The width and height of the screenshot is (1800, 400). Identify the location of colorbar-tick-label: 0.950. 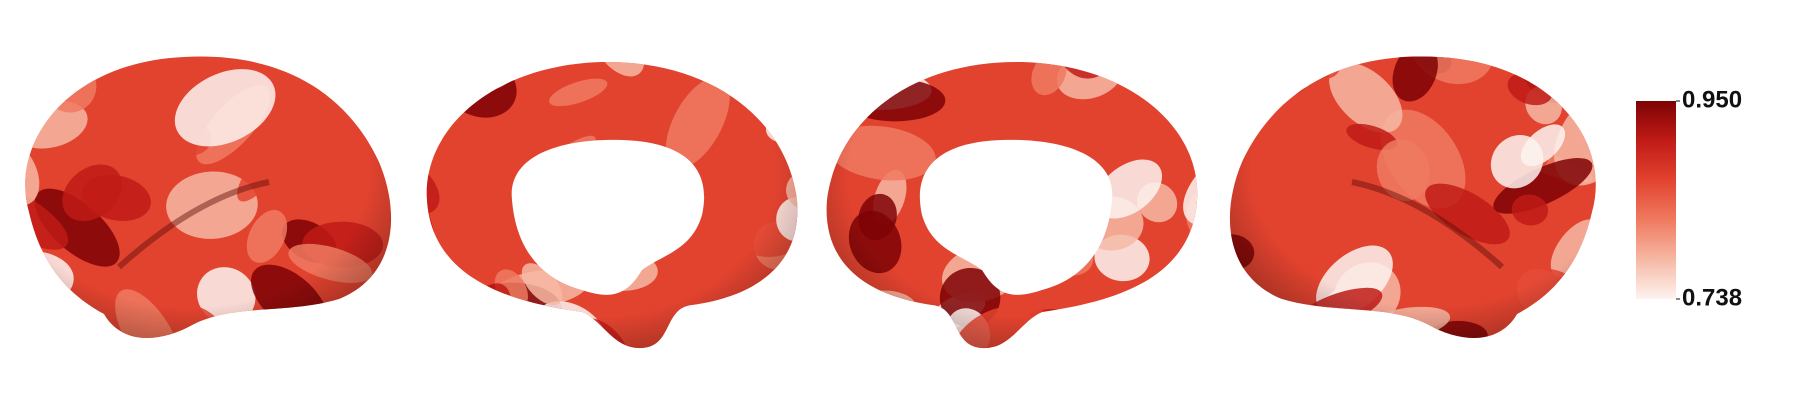
(1712, 99).